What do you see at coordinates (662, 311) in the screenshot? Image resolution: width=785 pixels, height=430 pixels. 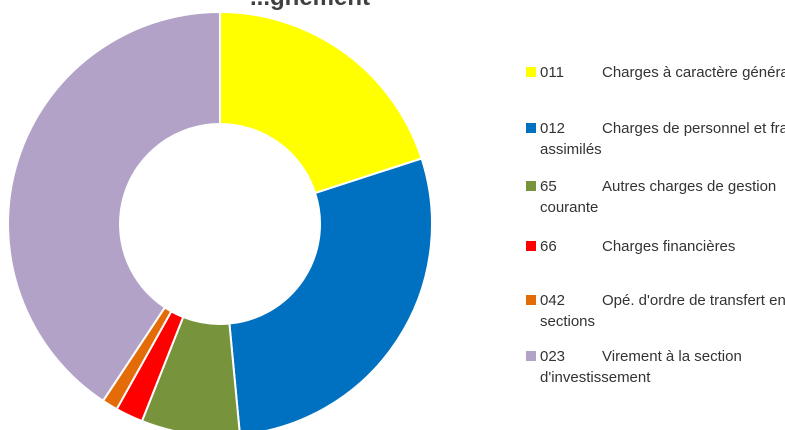 I see `legend-description: Opé. d'ordre de transfert entre sections` at bounding box center [662, 311].